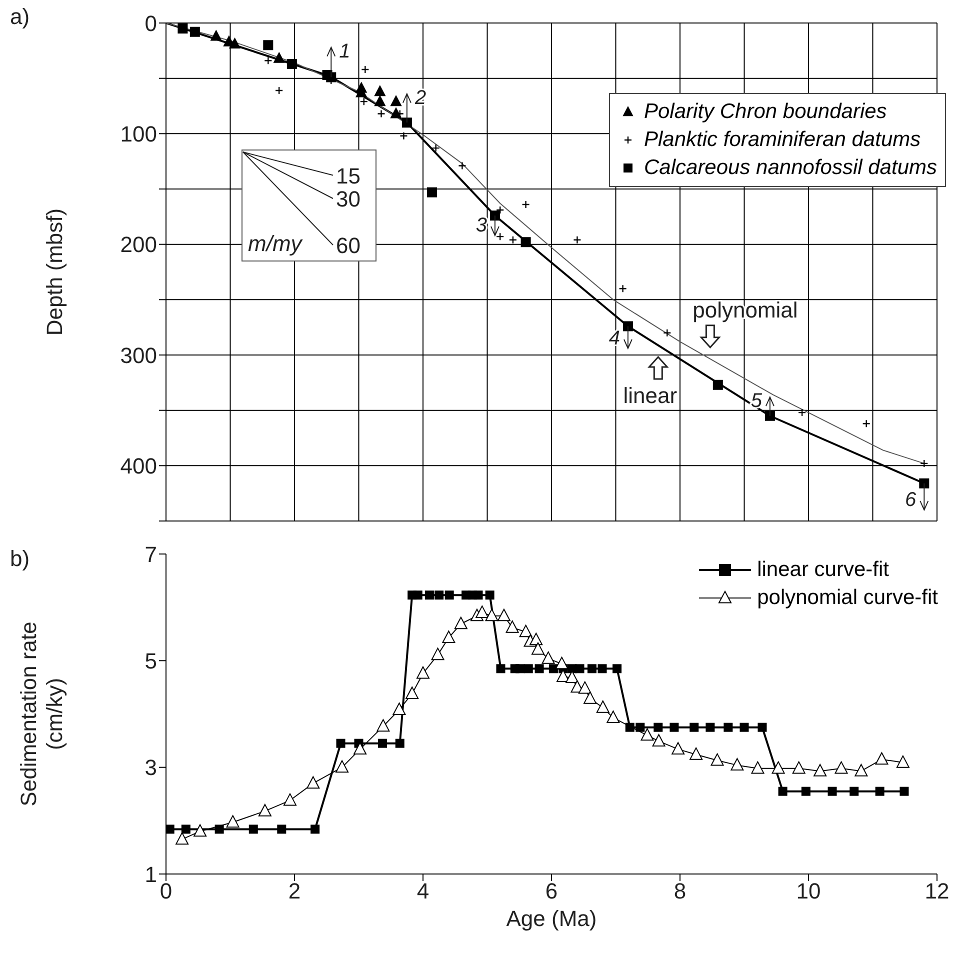 The width and height of the screenshot is (958, 961). Describe the element at coordinates (20, 16) in the screenshot. I see `chart-title: a)` at that location.